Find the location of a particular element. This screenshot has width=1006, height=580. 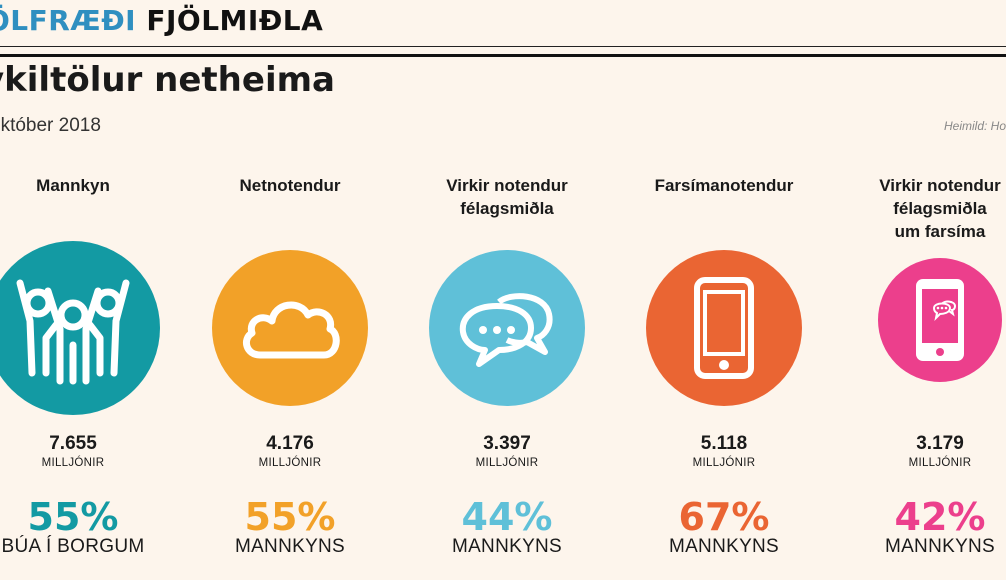

cloud-icon is located at coordinates (290, 328).